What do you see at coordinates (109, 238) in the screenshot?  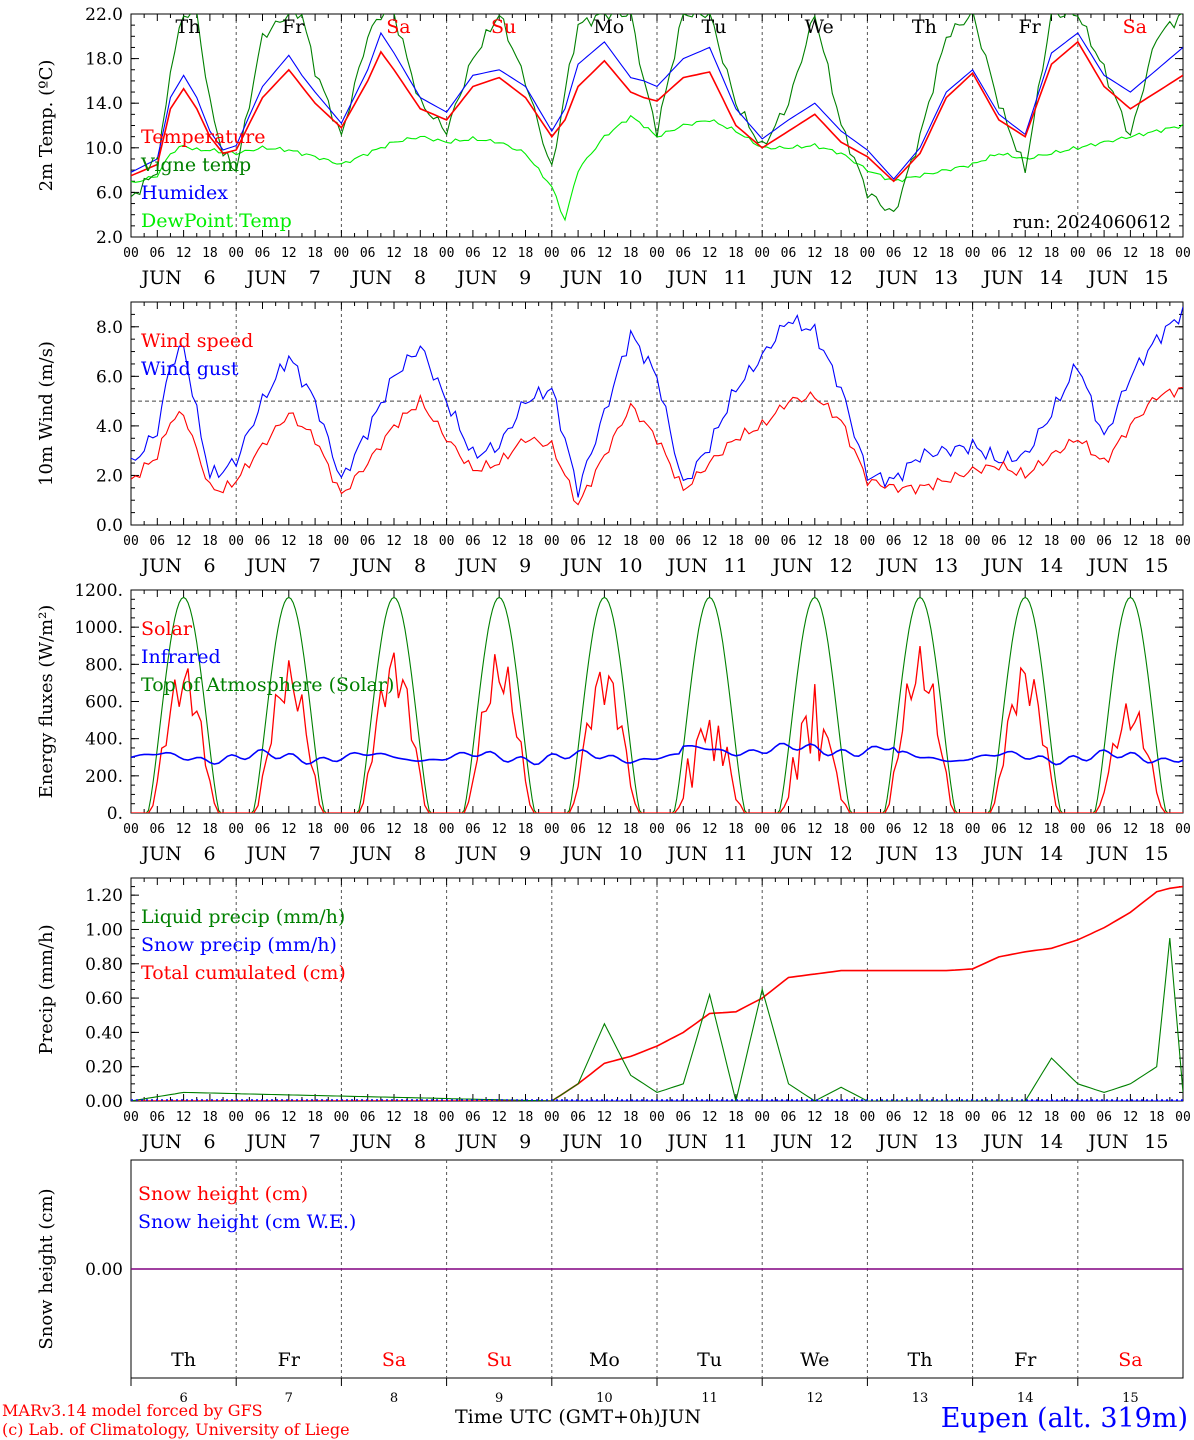 I see `y-tick-label: 2.0` at bounding box center [109, 238].